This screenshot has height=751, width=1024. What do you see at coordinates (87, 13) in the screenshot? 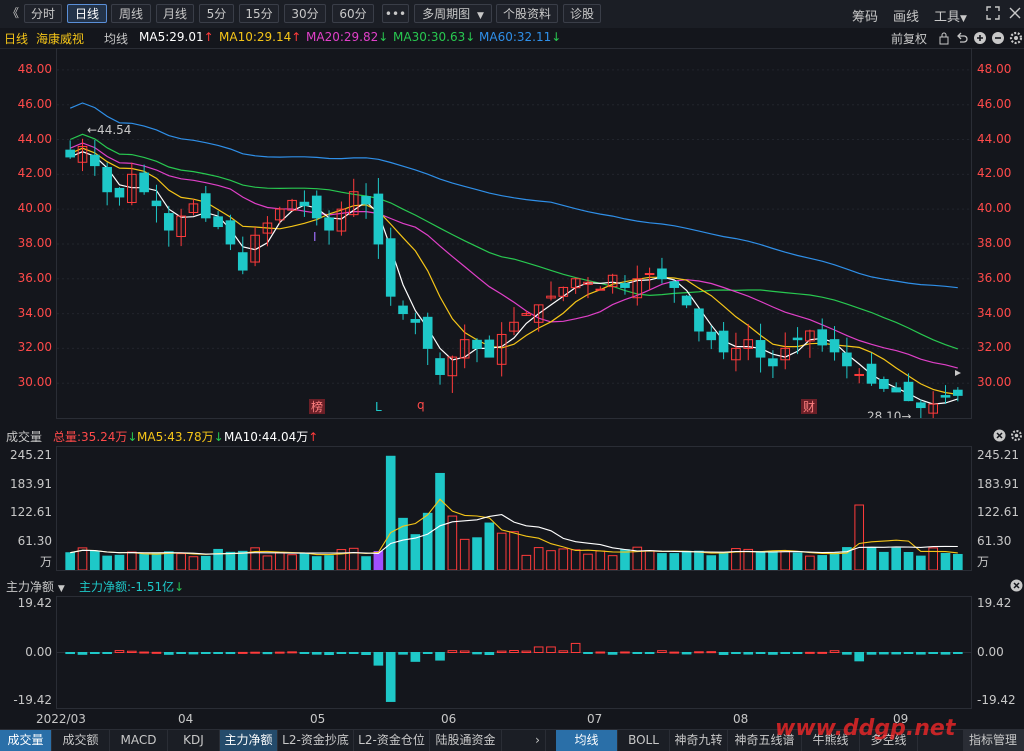
I see `tab-1: 日线` at bounding box center [87, 13].